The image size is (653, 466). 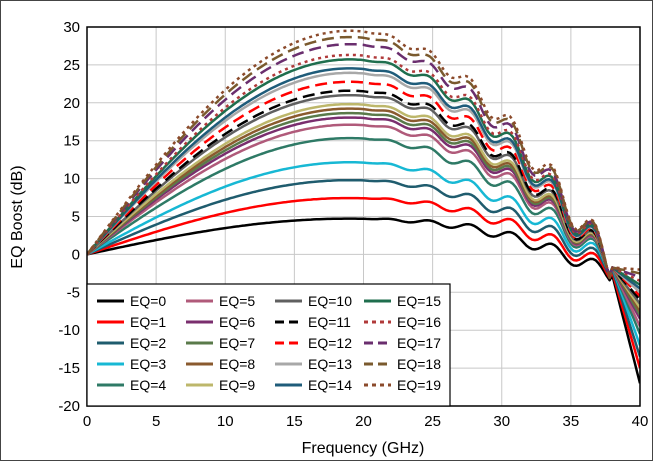 I want to click on y-tick-label: 0, so click(x=76, y=254).